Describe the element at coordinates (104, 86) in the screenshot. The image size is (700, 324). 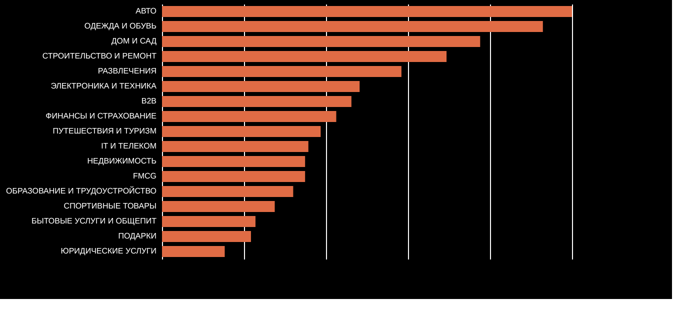
I see `y-tick-label: ЭЛЕКТРОНИКА И ТЕХНИКА` at that location.